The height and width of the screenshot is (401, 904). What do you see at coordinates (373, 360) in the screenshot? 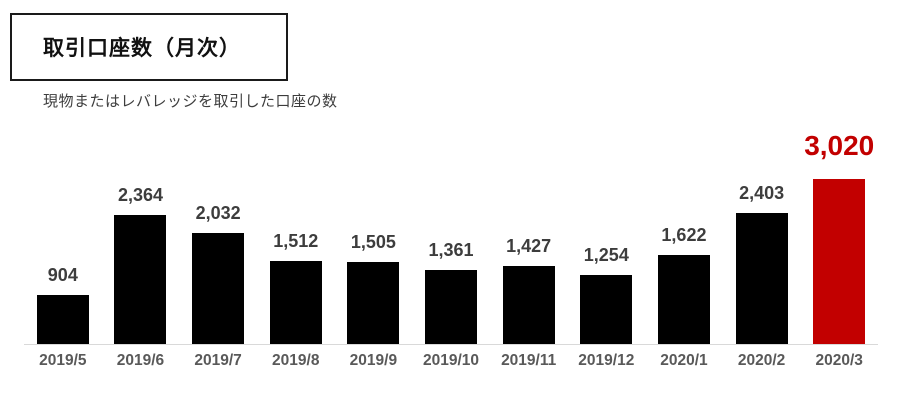
I see `x-axis-tick-label: 2019/9` at bounding box center [373, 360].